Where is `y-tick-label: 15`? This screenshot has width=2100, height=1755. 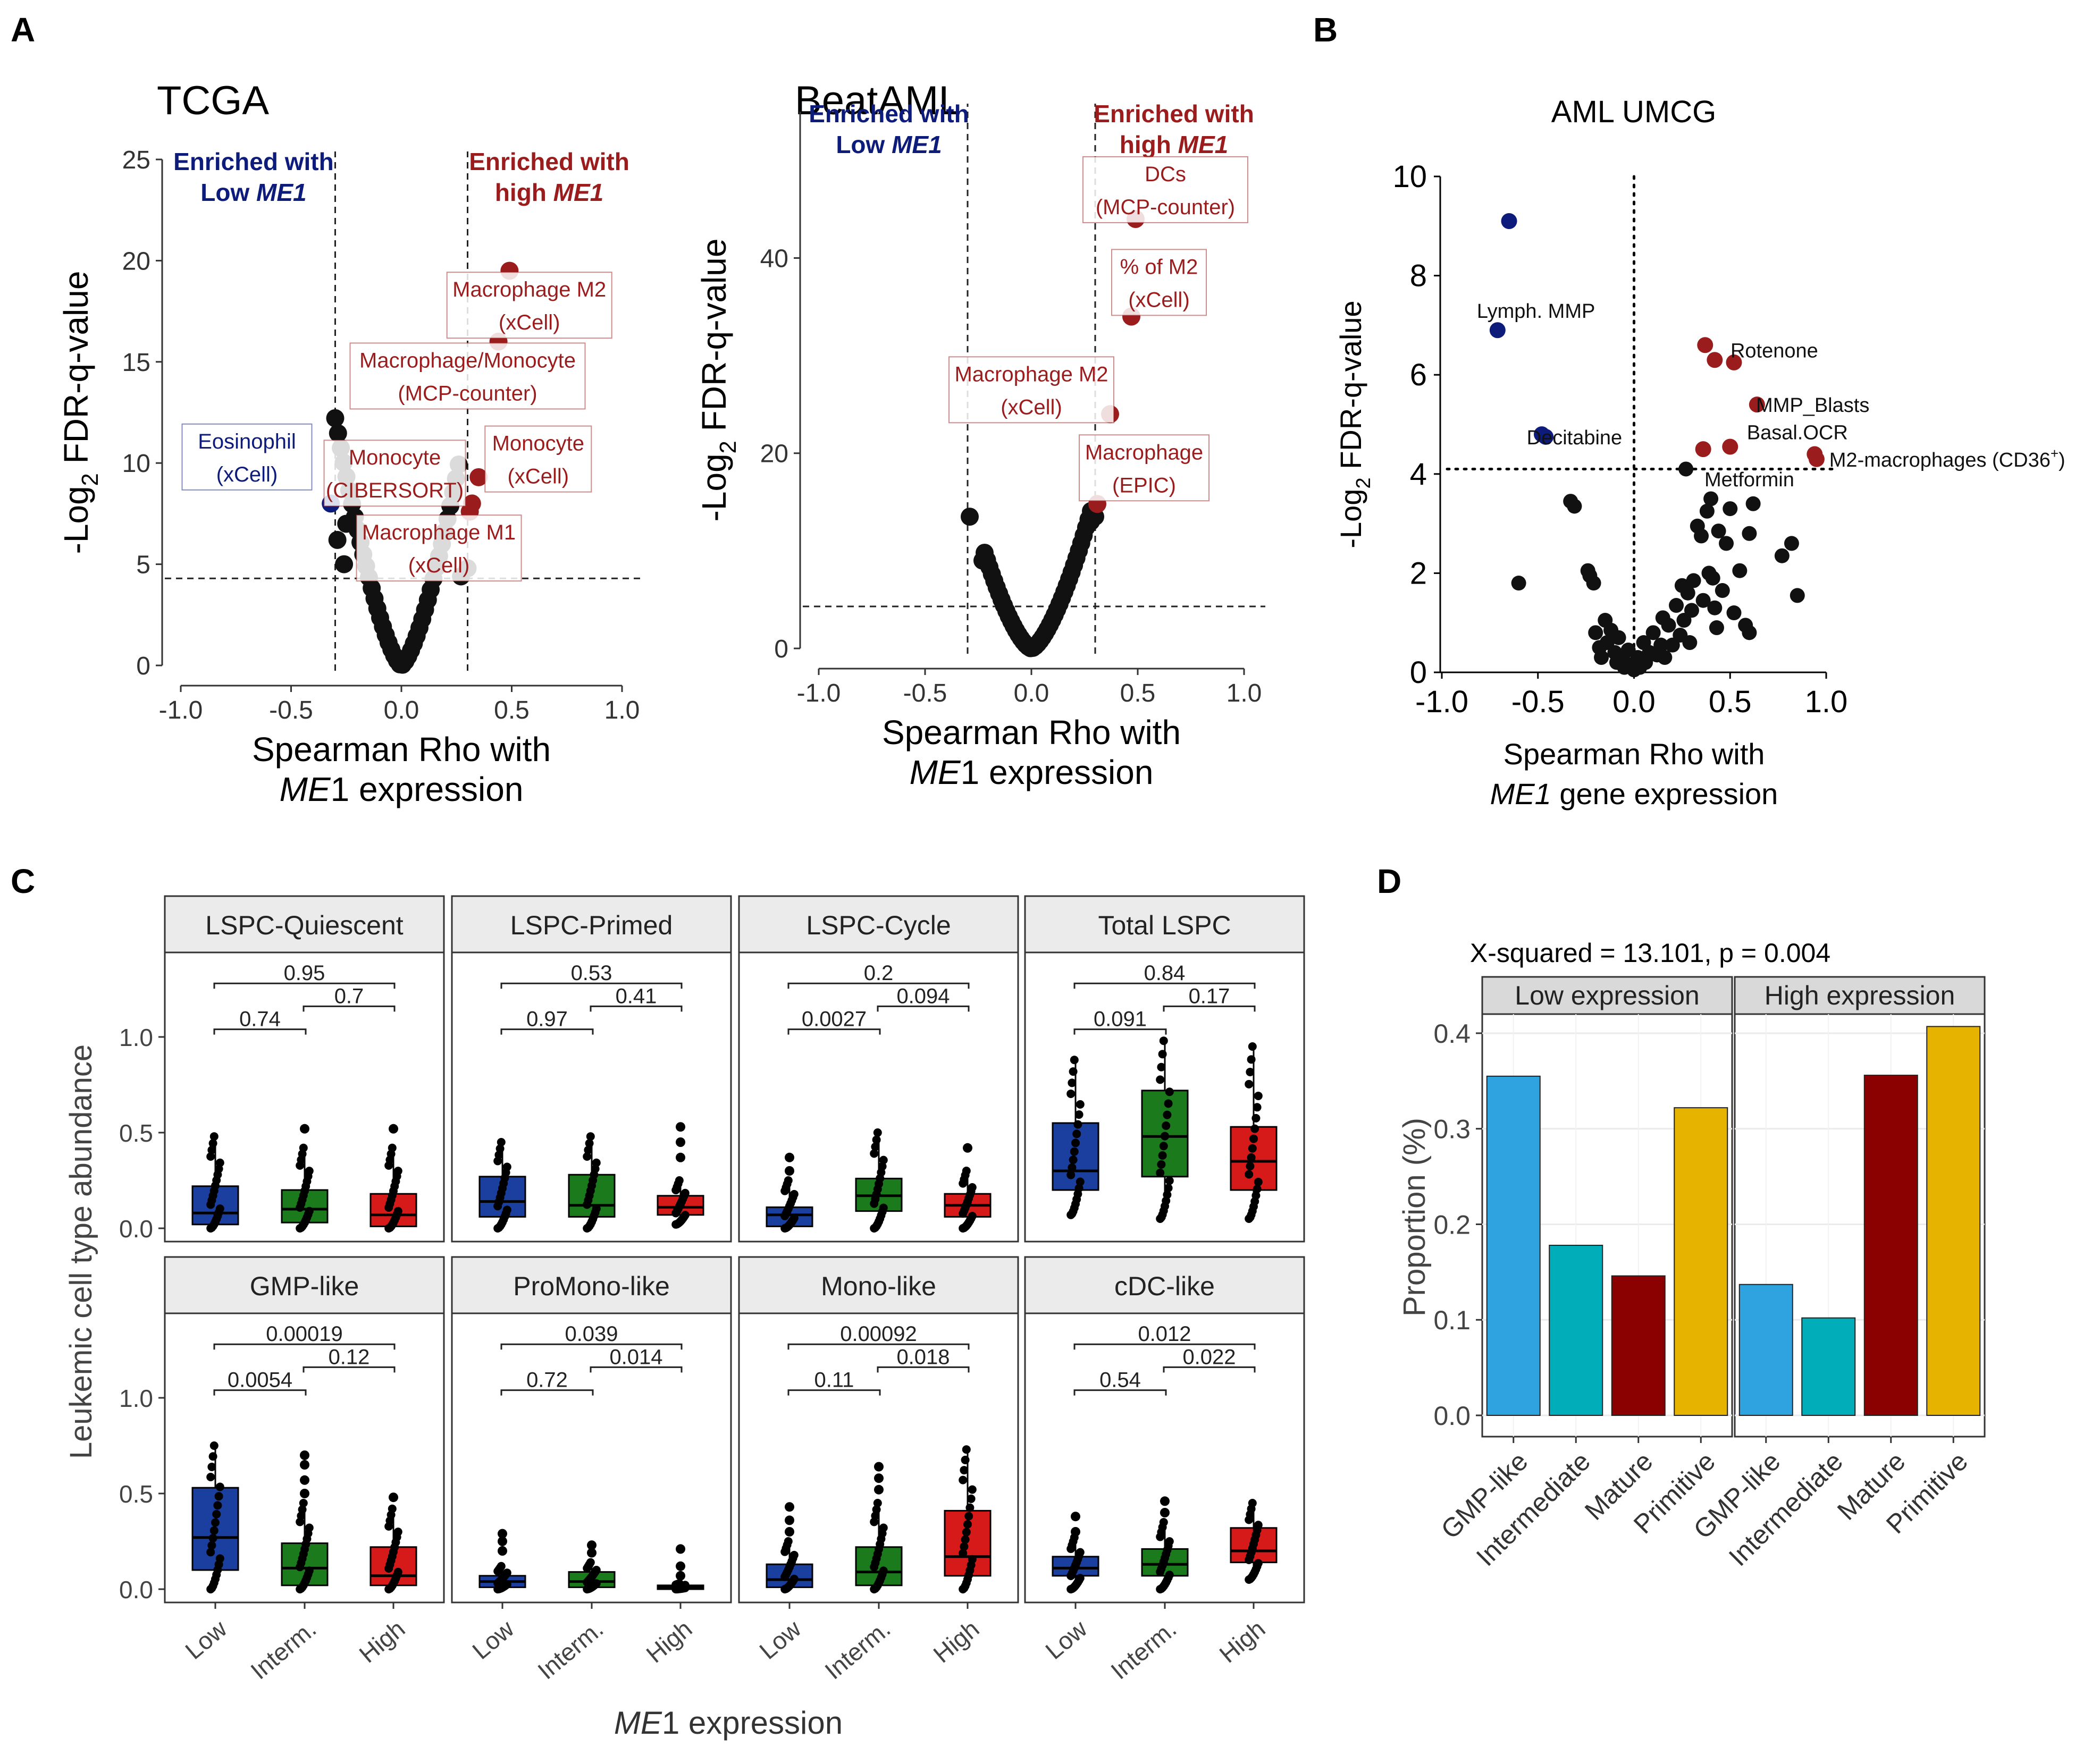 y-tick-label: 15 is located at coordinates (136, 363).